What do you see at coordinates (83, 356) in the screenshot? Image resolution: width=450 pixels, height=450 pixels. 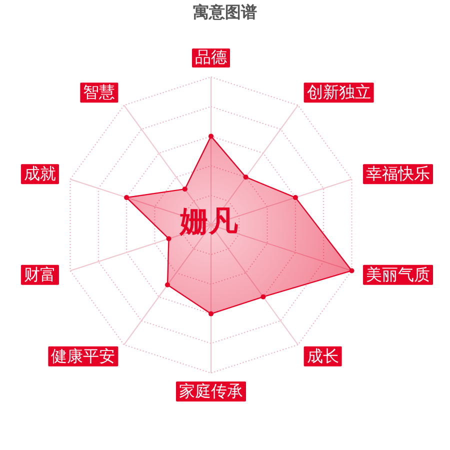 I see `spoke-label: 健康平安` at bounding box center [83, 356].